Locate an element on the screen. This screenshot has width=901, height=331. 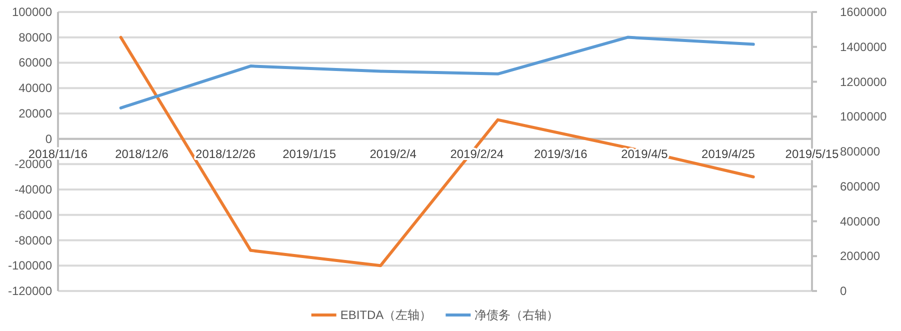
y2-tick-label: 1600000 is located at coordinates (864, 12).